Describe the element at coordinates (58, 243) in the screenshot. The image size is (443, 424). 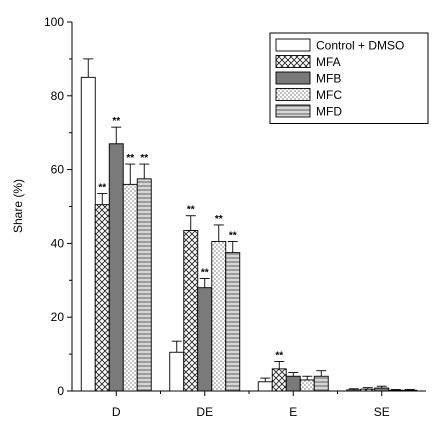
I see `y-tick-label: 40` at that location.